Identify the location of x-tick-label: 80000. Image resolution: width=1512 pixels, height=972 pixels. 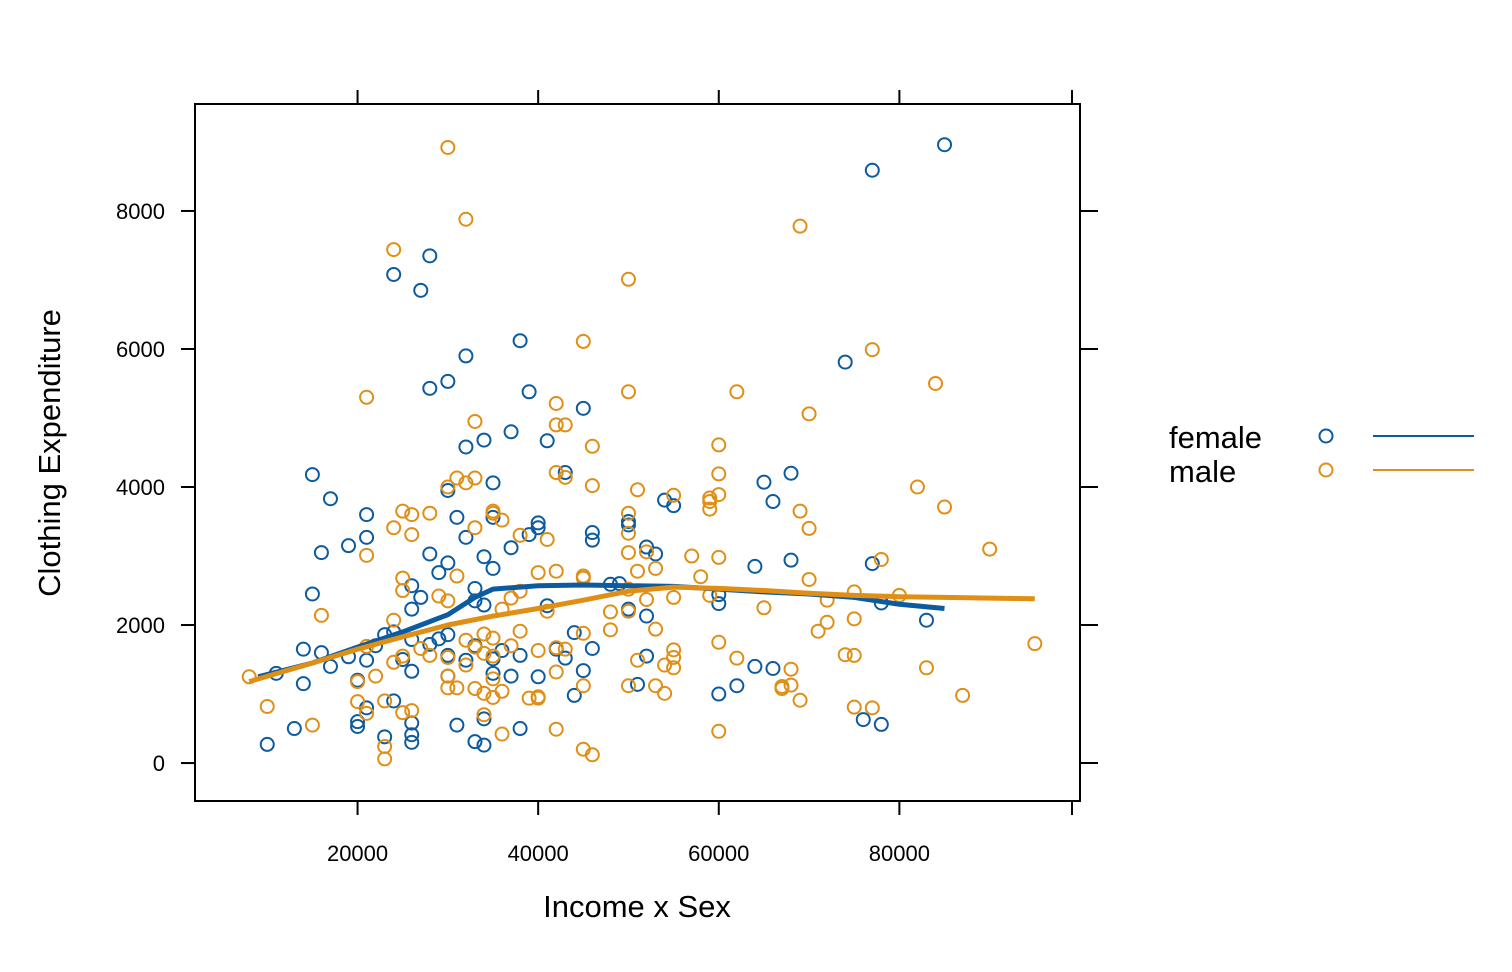
(899, 853).